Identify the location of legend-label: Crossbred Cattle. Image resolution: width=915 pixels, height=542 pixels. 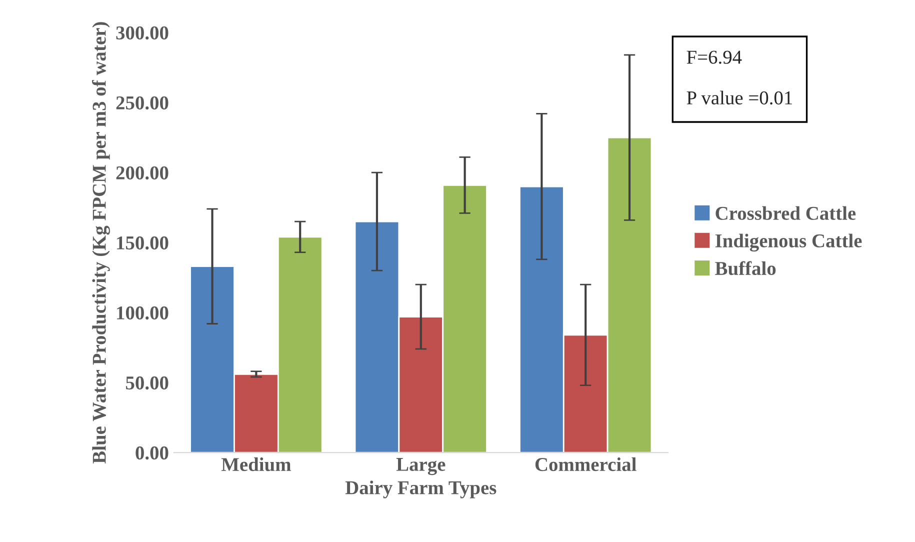
(786, 213).